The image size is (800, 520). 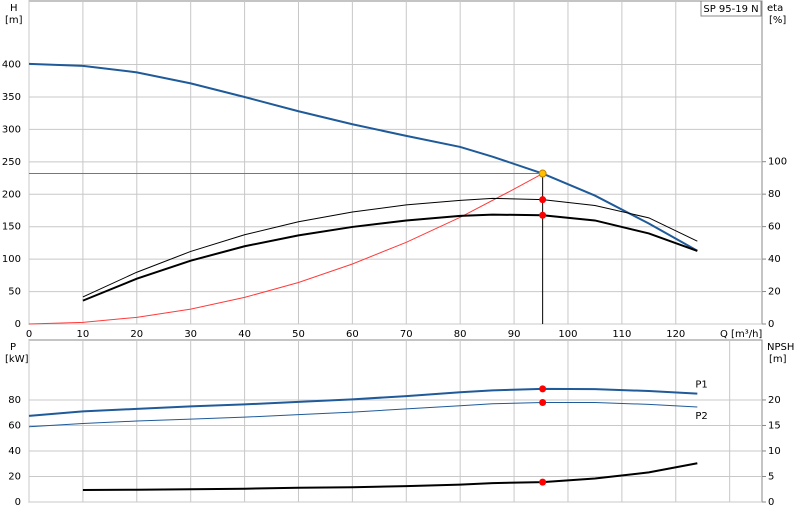 What do you see at coordinates (14, 292) in the screenshot?
I see `y-tick-label: 50` at bounding box center [14, 292].